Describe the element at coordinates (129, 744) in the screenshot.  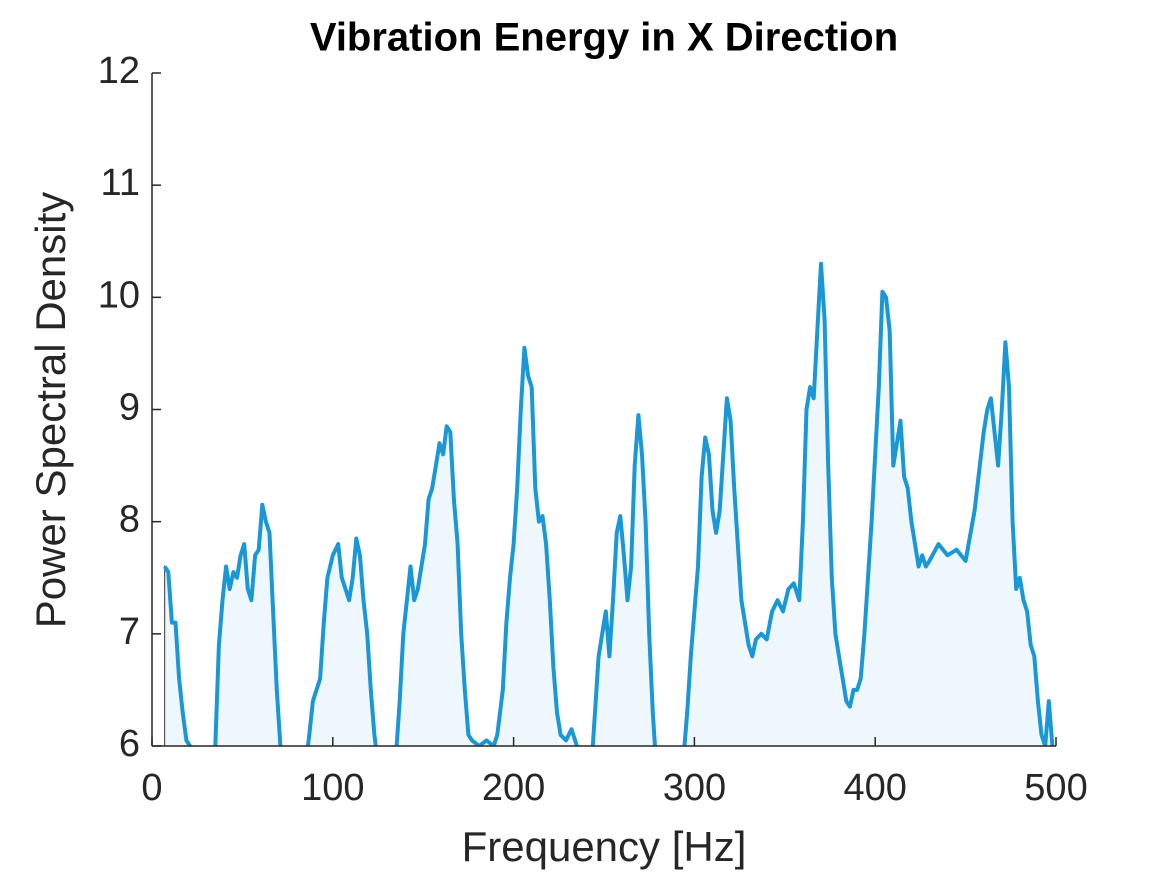
I see `y-tick-label: 6` at that location.